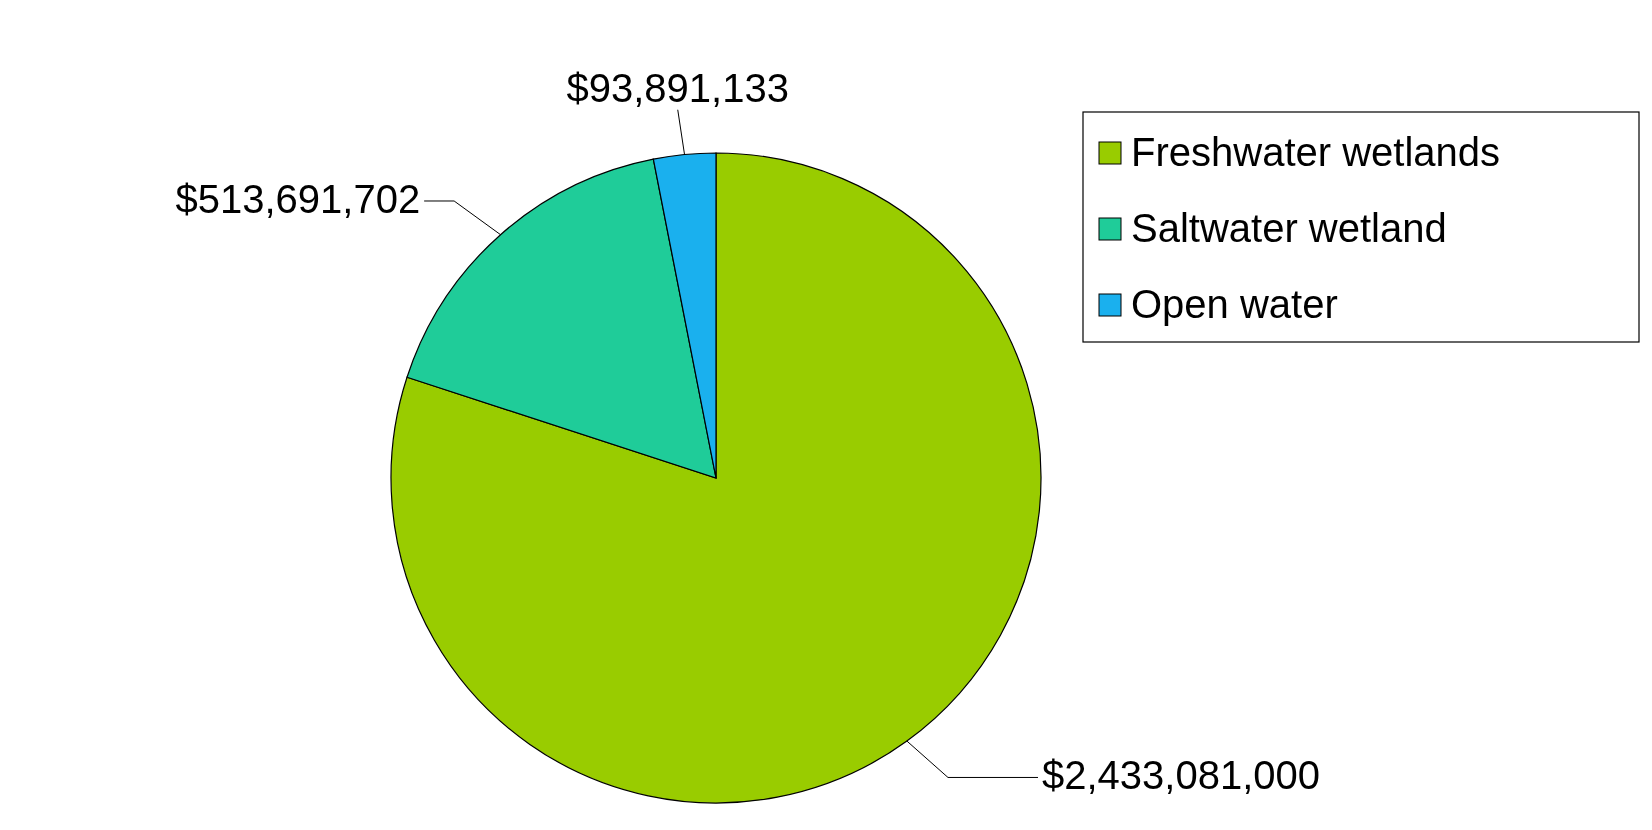  Describe the element at coordinates (1316, 152) in the screenshot. I see `legend-label: Freshwater wetlands` at that location.